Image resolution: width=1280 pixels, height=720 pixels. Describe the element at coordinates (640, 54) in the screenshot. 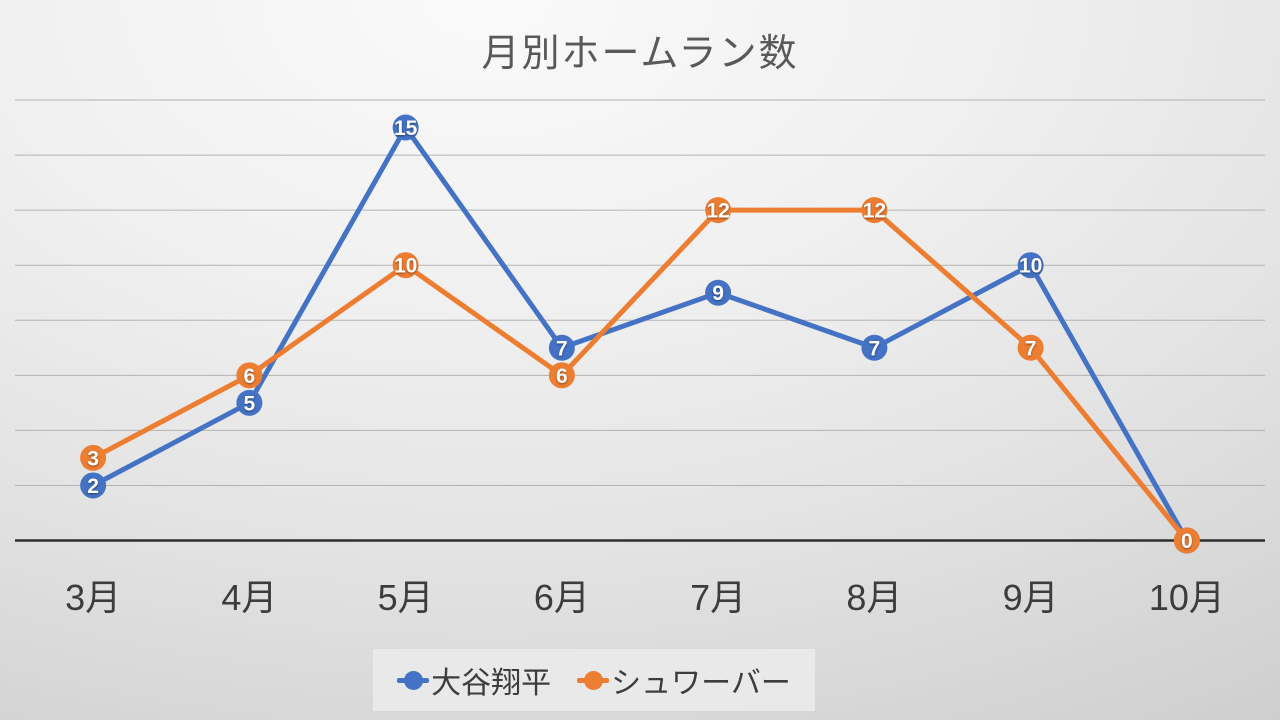

I see `chart-title: 月別ホームラン数` at that location.